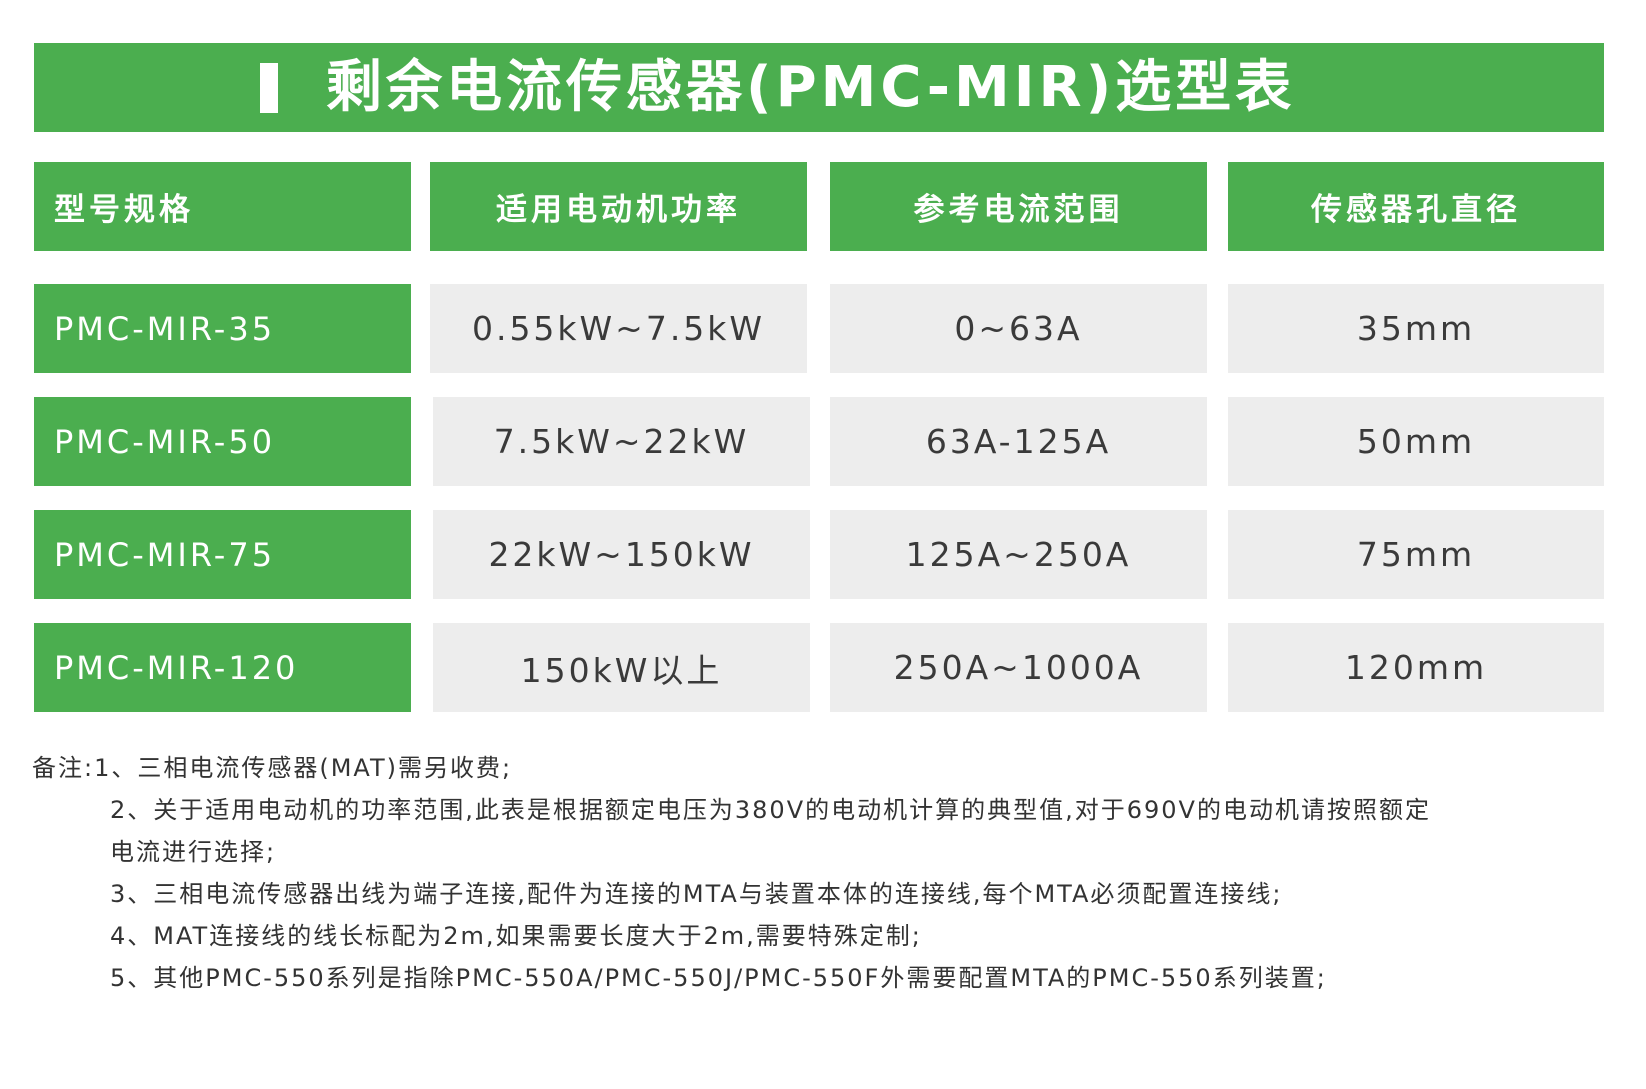 This screenshot has width=1646, height=1089. Describe the element at coordinates (222, 206) in the screenshot. I see `header-model: 型号规格` at that location.